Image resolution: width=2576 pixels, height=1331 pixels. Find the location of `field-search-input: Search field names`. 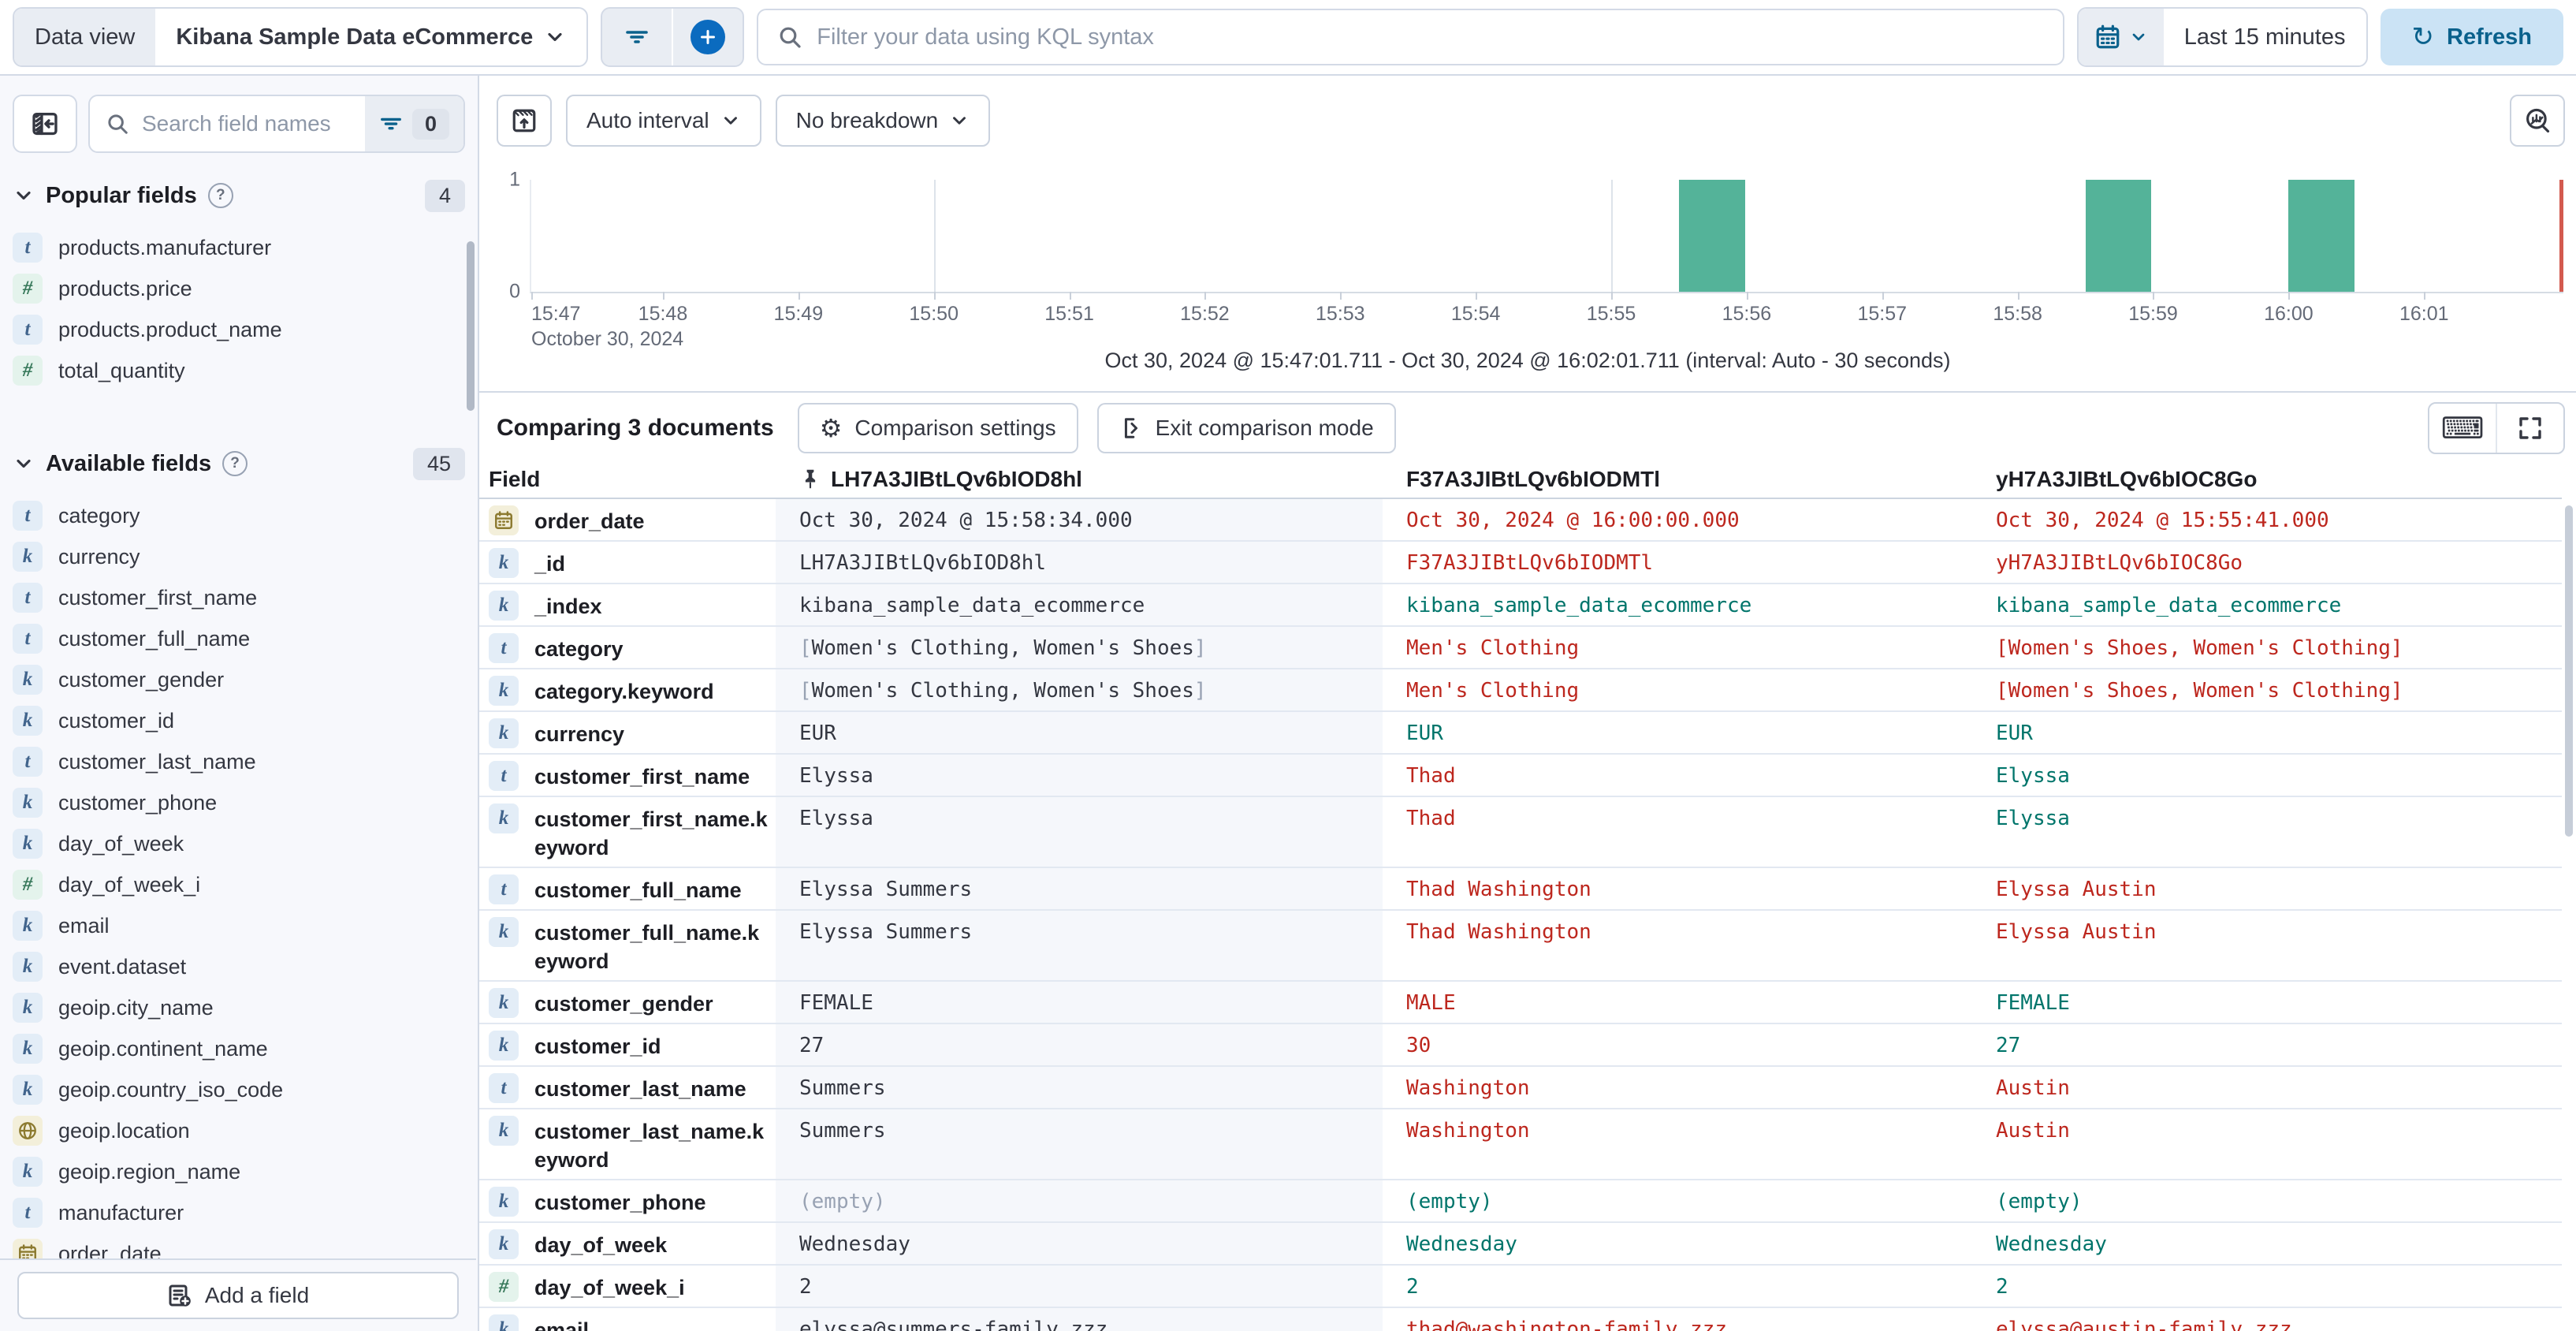

field-search-input: Search field names is located at coordinates (227, 123).